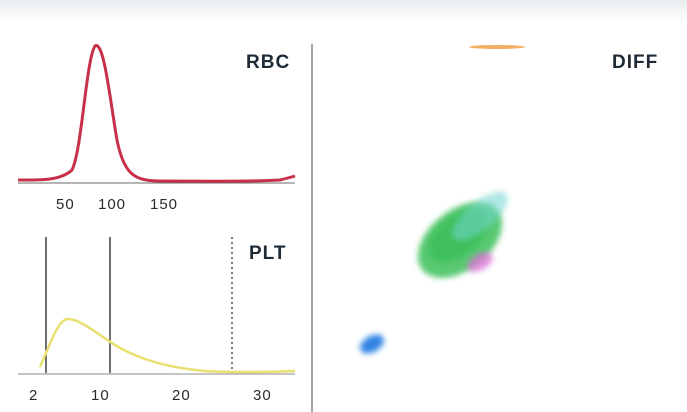  Describe the element at coordinates (167, 345) in the screenshot. I see `plt-curve` at that location.